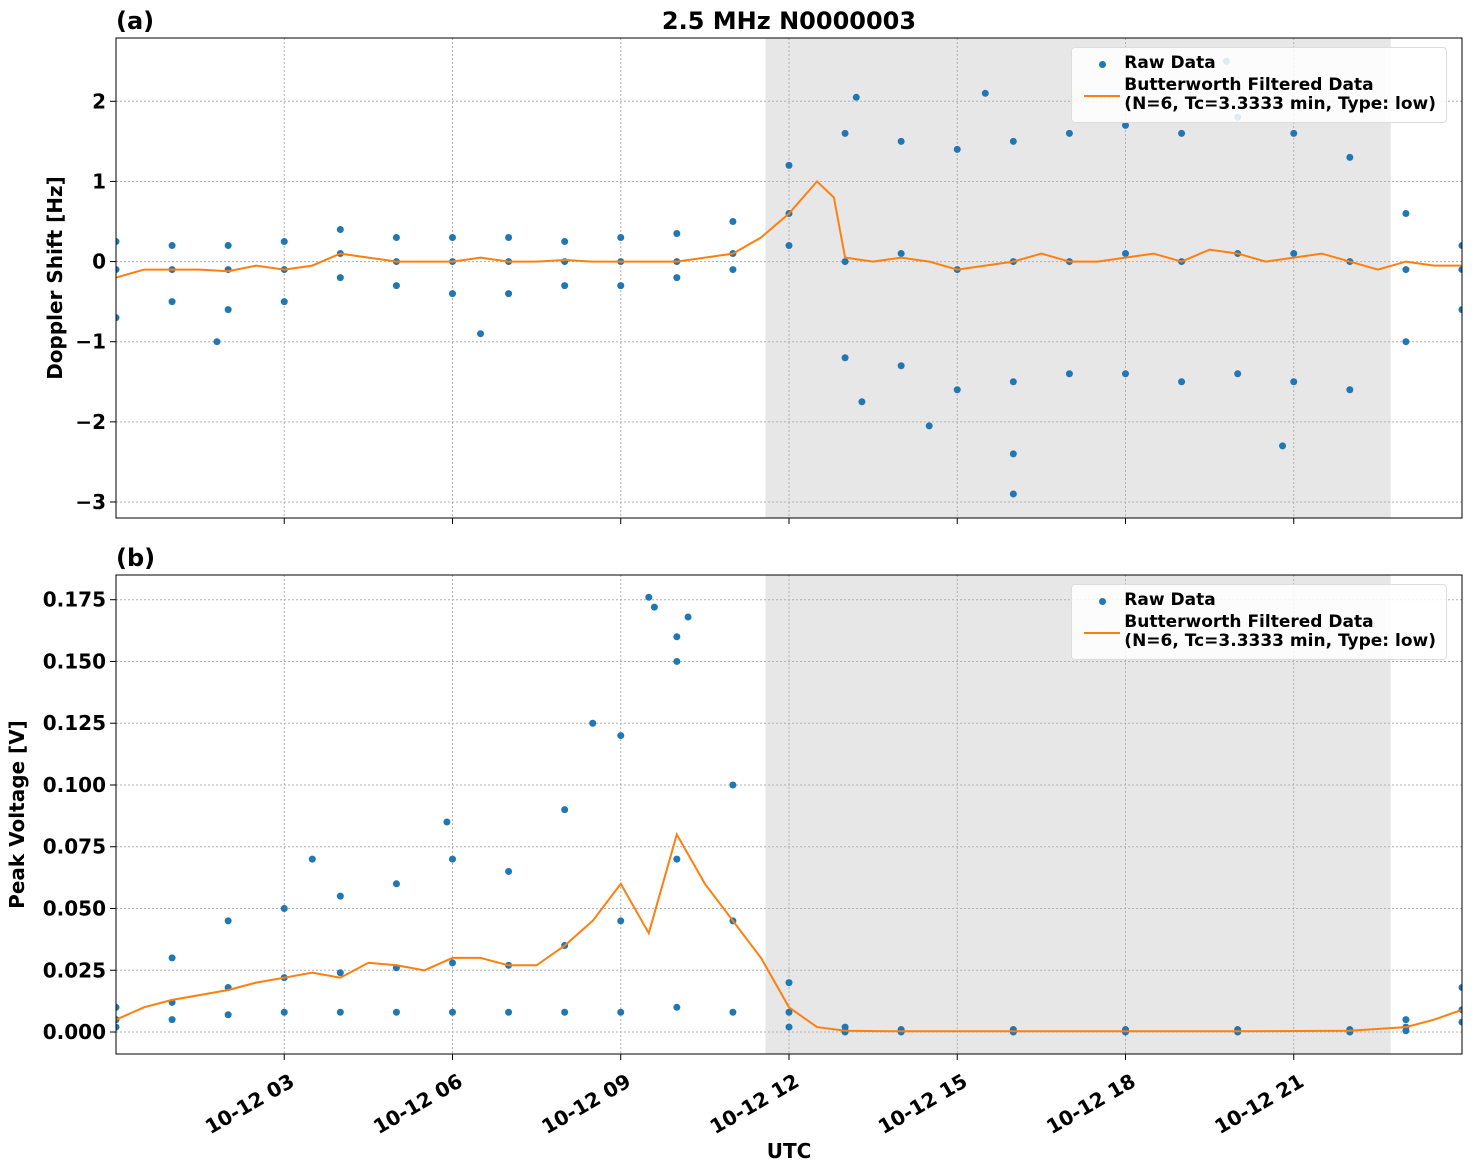 Image resolution: width=1472 pixels, height=1172 pixels. Describe the element at coordinates (586, 1104) in the screenshot. I see `x-tick-label: 10-12 09` at that location.